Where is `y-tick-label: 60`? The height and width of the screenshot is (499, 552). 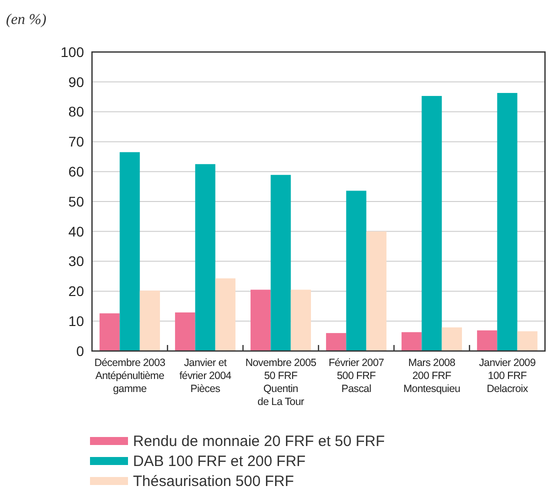 y-tick-label: 60 is located at coordinates (76, 172).